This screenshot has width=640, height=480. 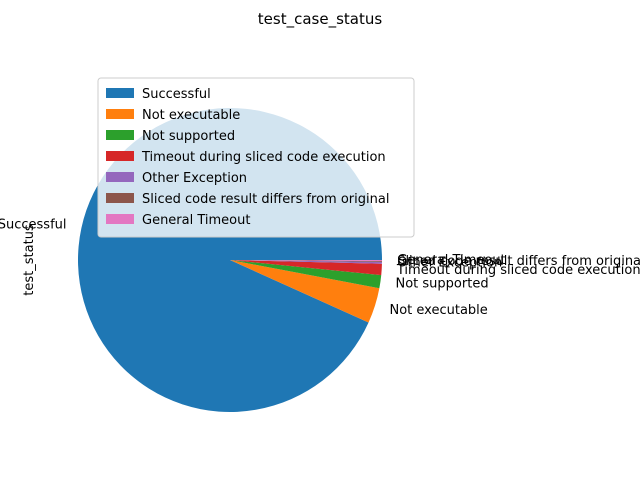 What do you see at coordinates (305, 291) in the screenshot?
I see `pie-slice-not-executable` at bounding box center [305, 291].